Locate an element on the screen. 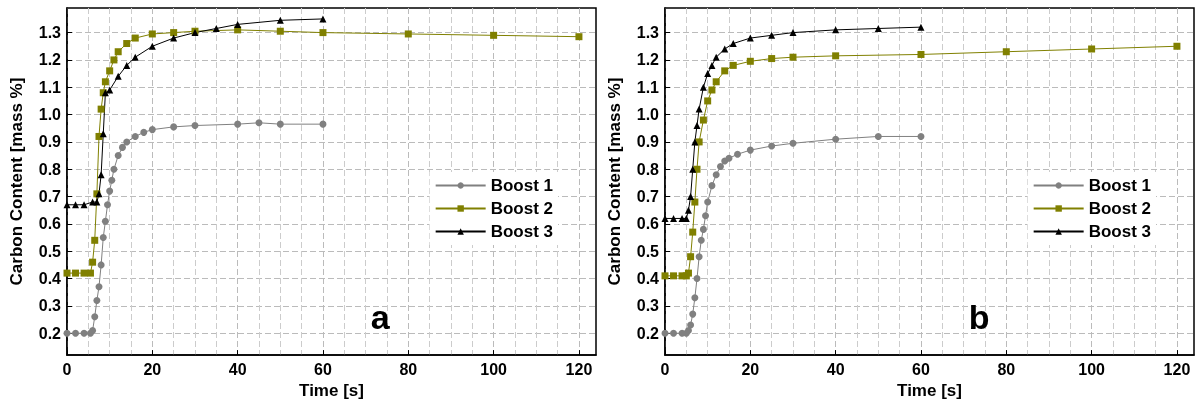 The height and width of the screenshot is (404, 1197). y-tick-label: 0.5 is located at coordinates (648, 251).